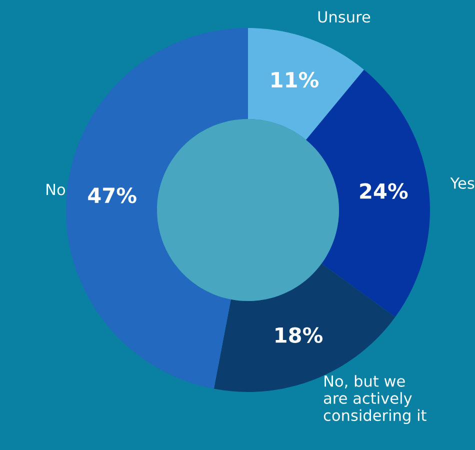 The width and height of the screenshot is (475, 450). I want to click on data-label: 47%, so click(112, 195).